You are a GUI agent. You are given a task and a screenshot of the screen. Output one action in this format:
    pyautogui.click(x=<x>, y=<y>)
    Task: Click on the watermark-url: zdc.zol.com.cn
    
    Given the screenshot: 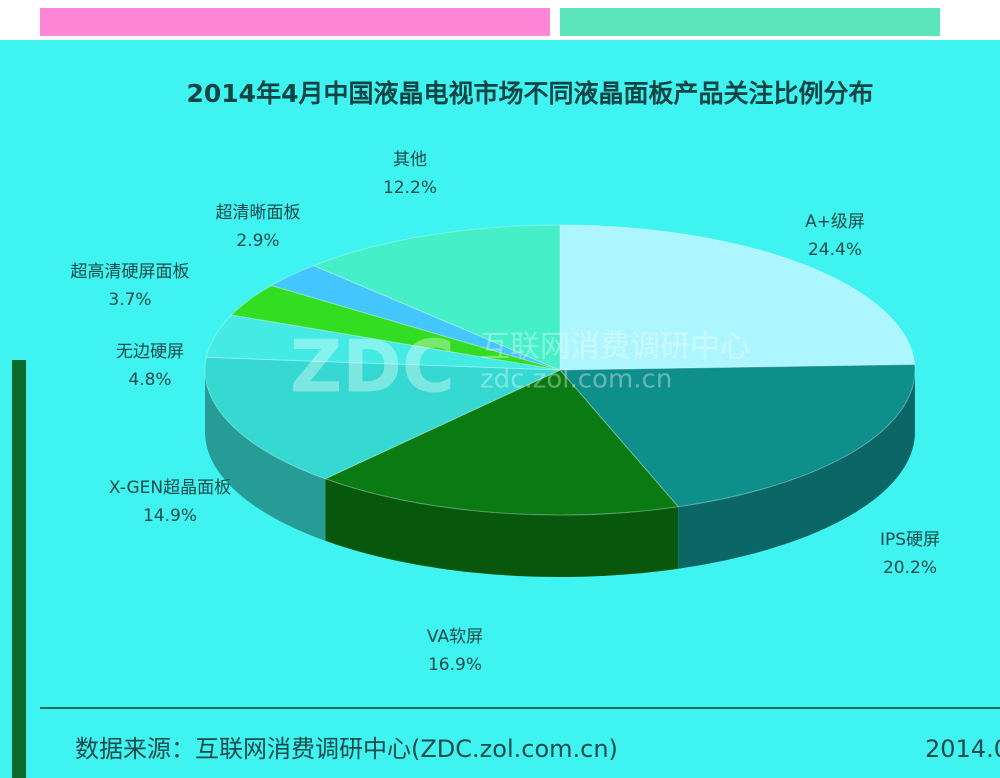 What is the action you would take?
    pyautogui.click(x=576, y=380)
    